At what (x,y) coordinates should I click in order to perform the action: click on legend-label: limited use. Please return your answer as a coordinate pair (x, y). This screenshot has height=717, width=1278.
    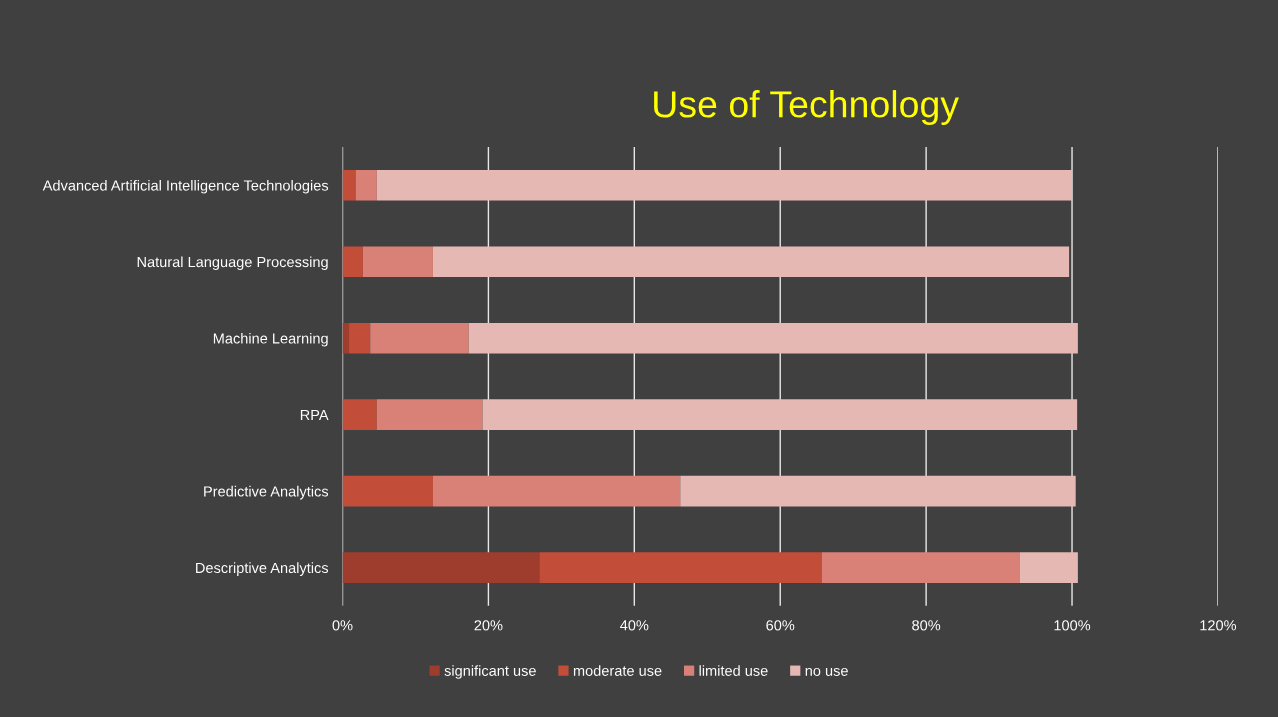
    Looking at the image, I should click on (733, 670).